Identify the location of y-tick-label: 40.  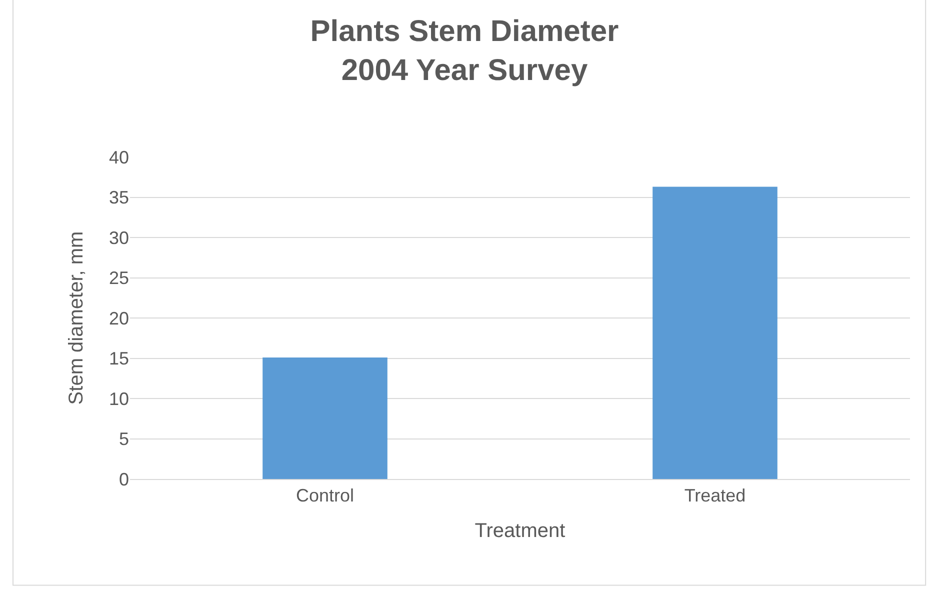
(118, 157).